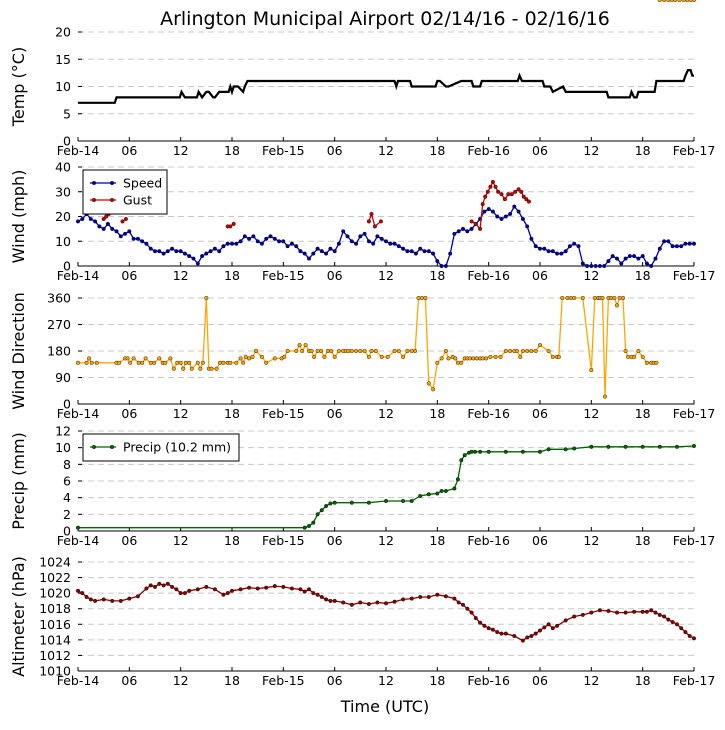 The image size is (725, 730). Describe the element at coordinates (111, 182) in the screenshot. I see `legend-swatch-point` at that location.